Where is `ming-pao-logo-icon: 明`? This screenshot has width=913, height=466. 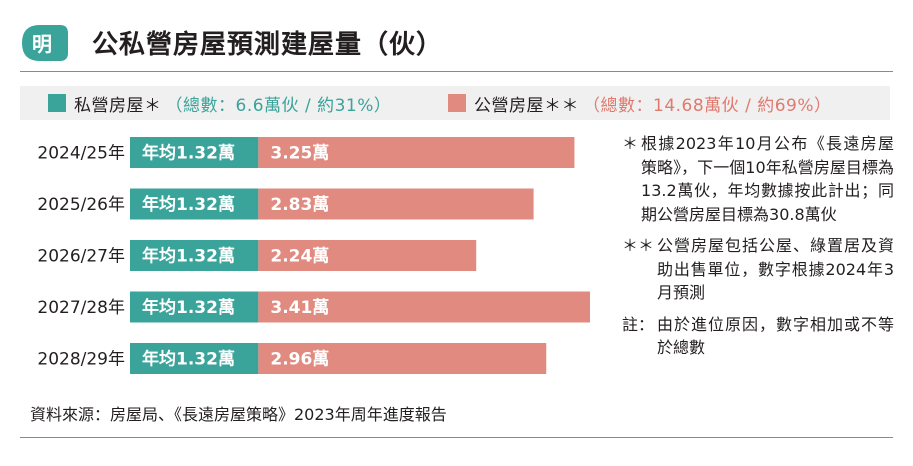 ming-pao-logo-icon: 明 is located at coordinates (45, 43).